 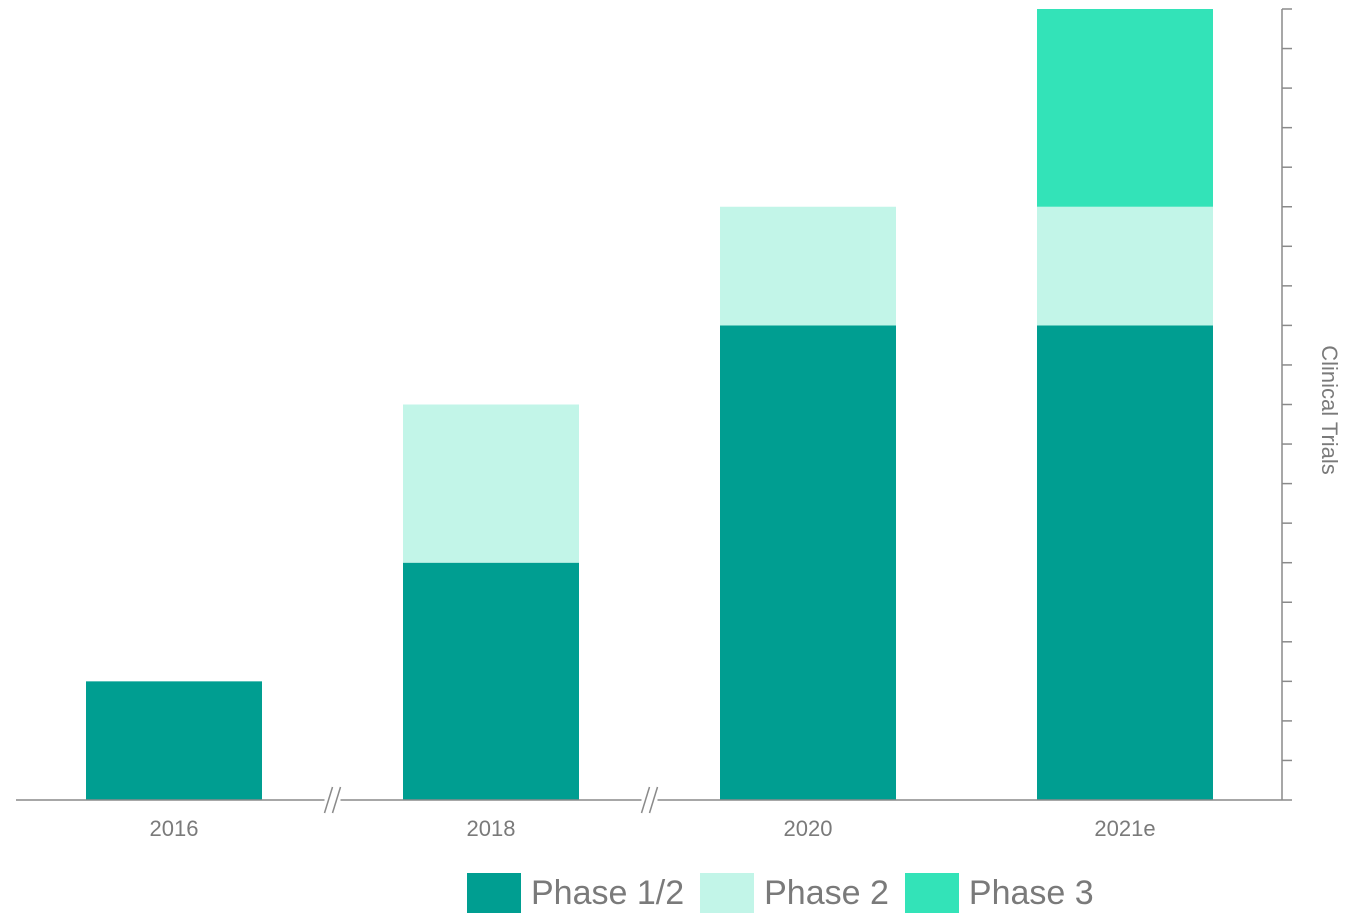 I want to click on legend-item-phase-1-2: Phase 1/2, so click(x=575, y=893).